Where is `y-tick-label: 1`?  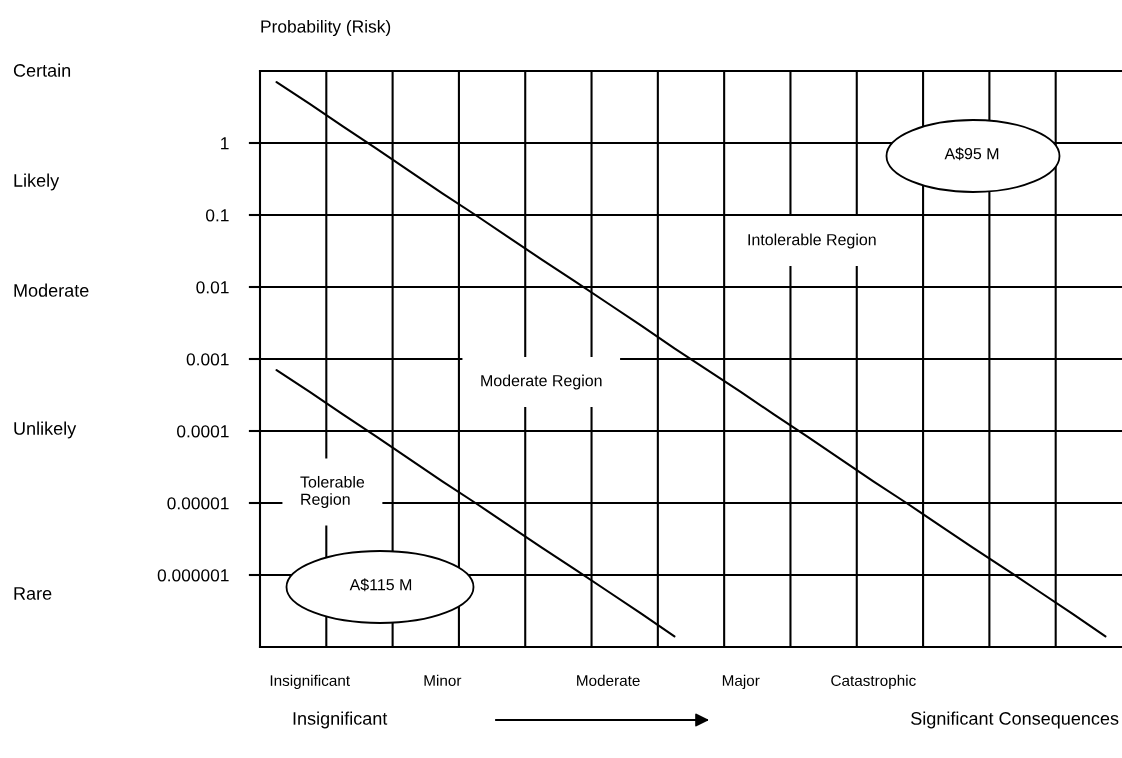 y-tick-label: 1 is located at coordinates (225, 143).